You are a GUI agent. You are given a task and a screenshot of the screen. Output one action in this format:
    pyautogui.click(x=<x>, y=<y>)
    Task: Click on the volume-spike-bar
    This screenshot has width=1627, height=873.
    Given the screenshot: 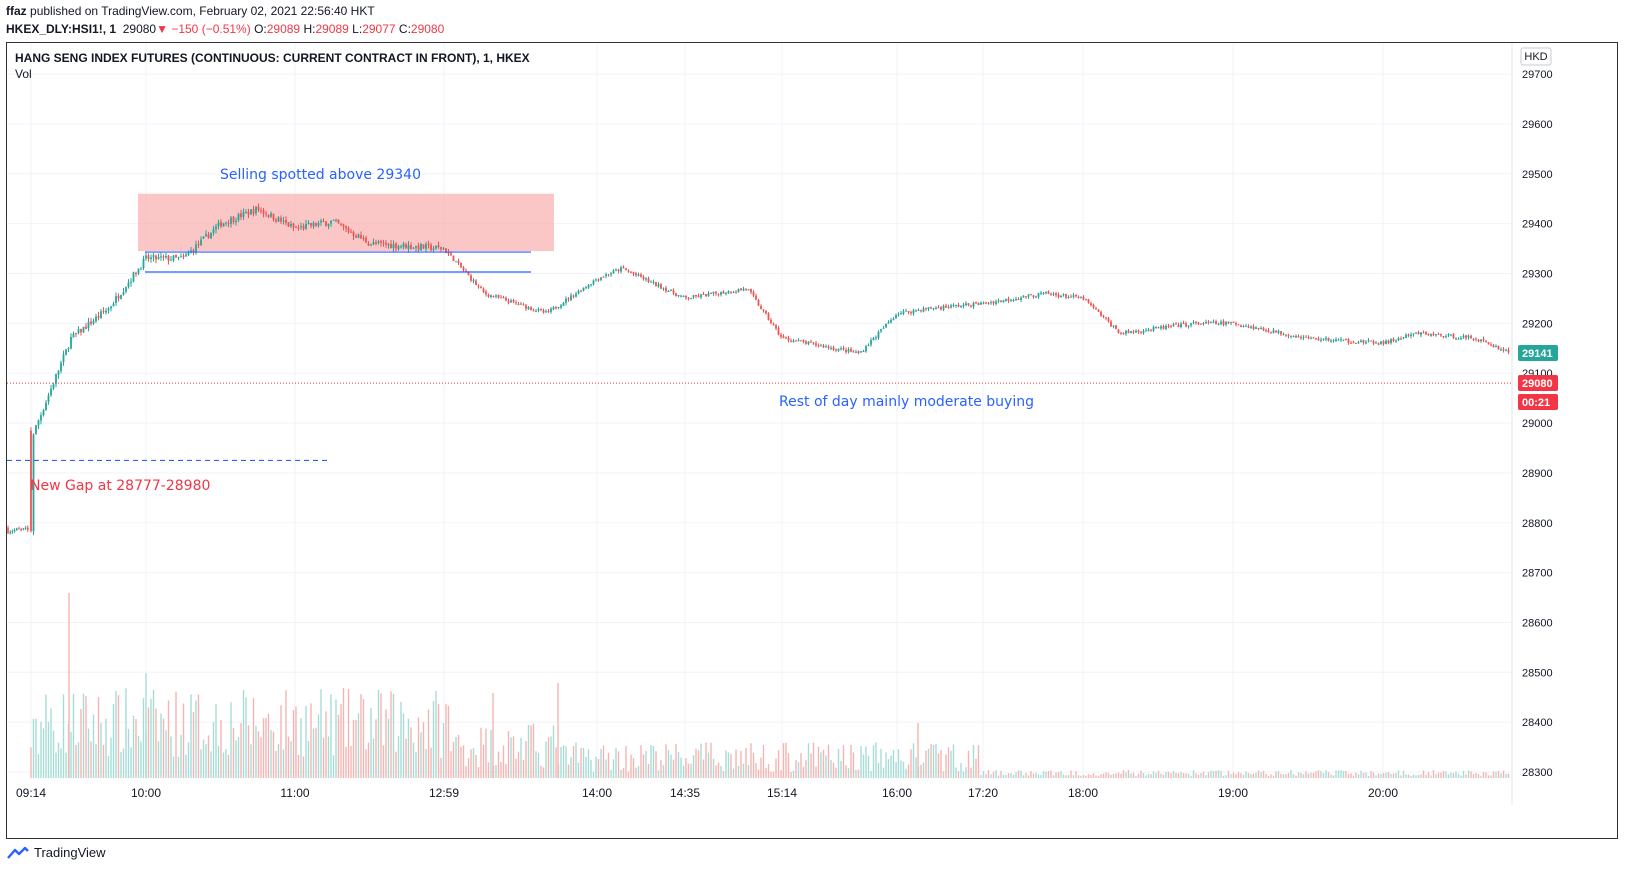 What is the action you would take?
    pyautogui.click(x=558, y=730)
    